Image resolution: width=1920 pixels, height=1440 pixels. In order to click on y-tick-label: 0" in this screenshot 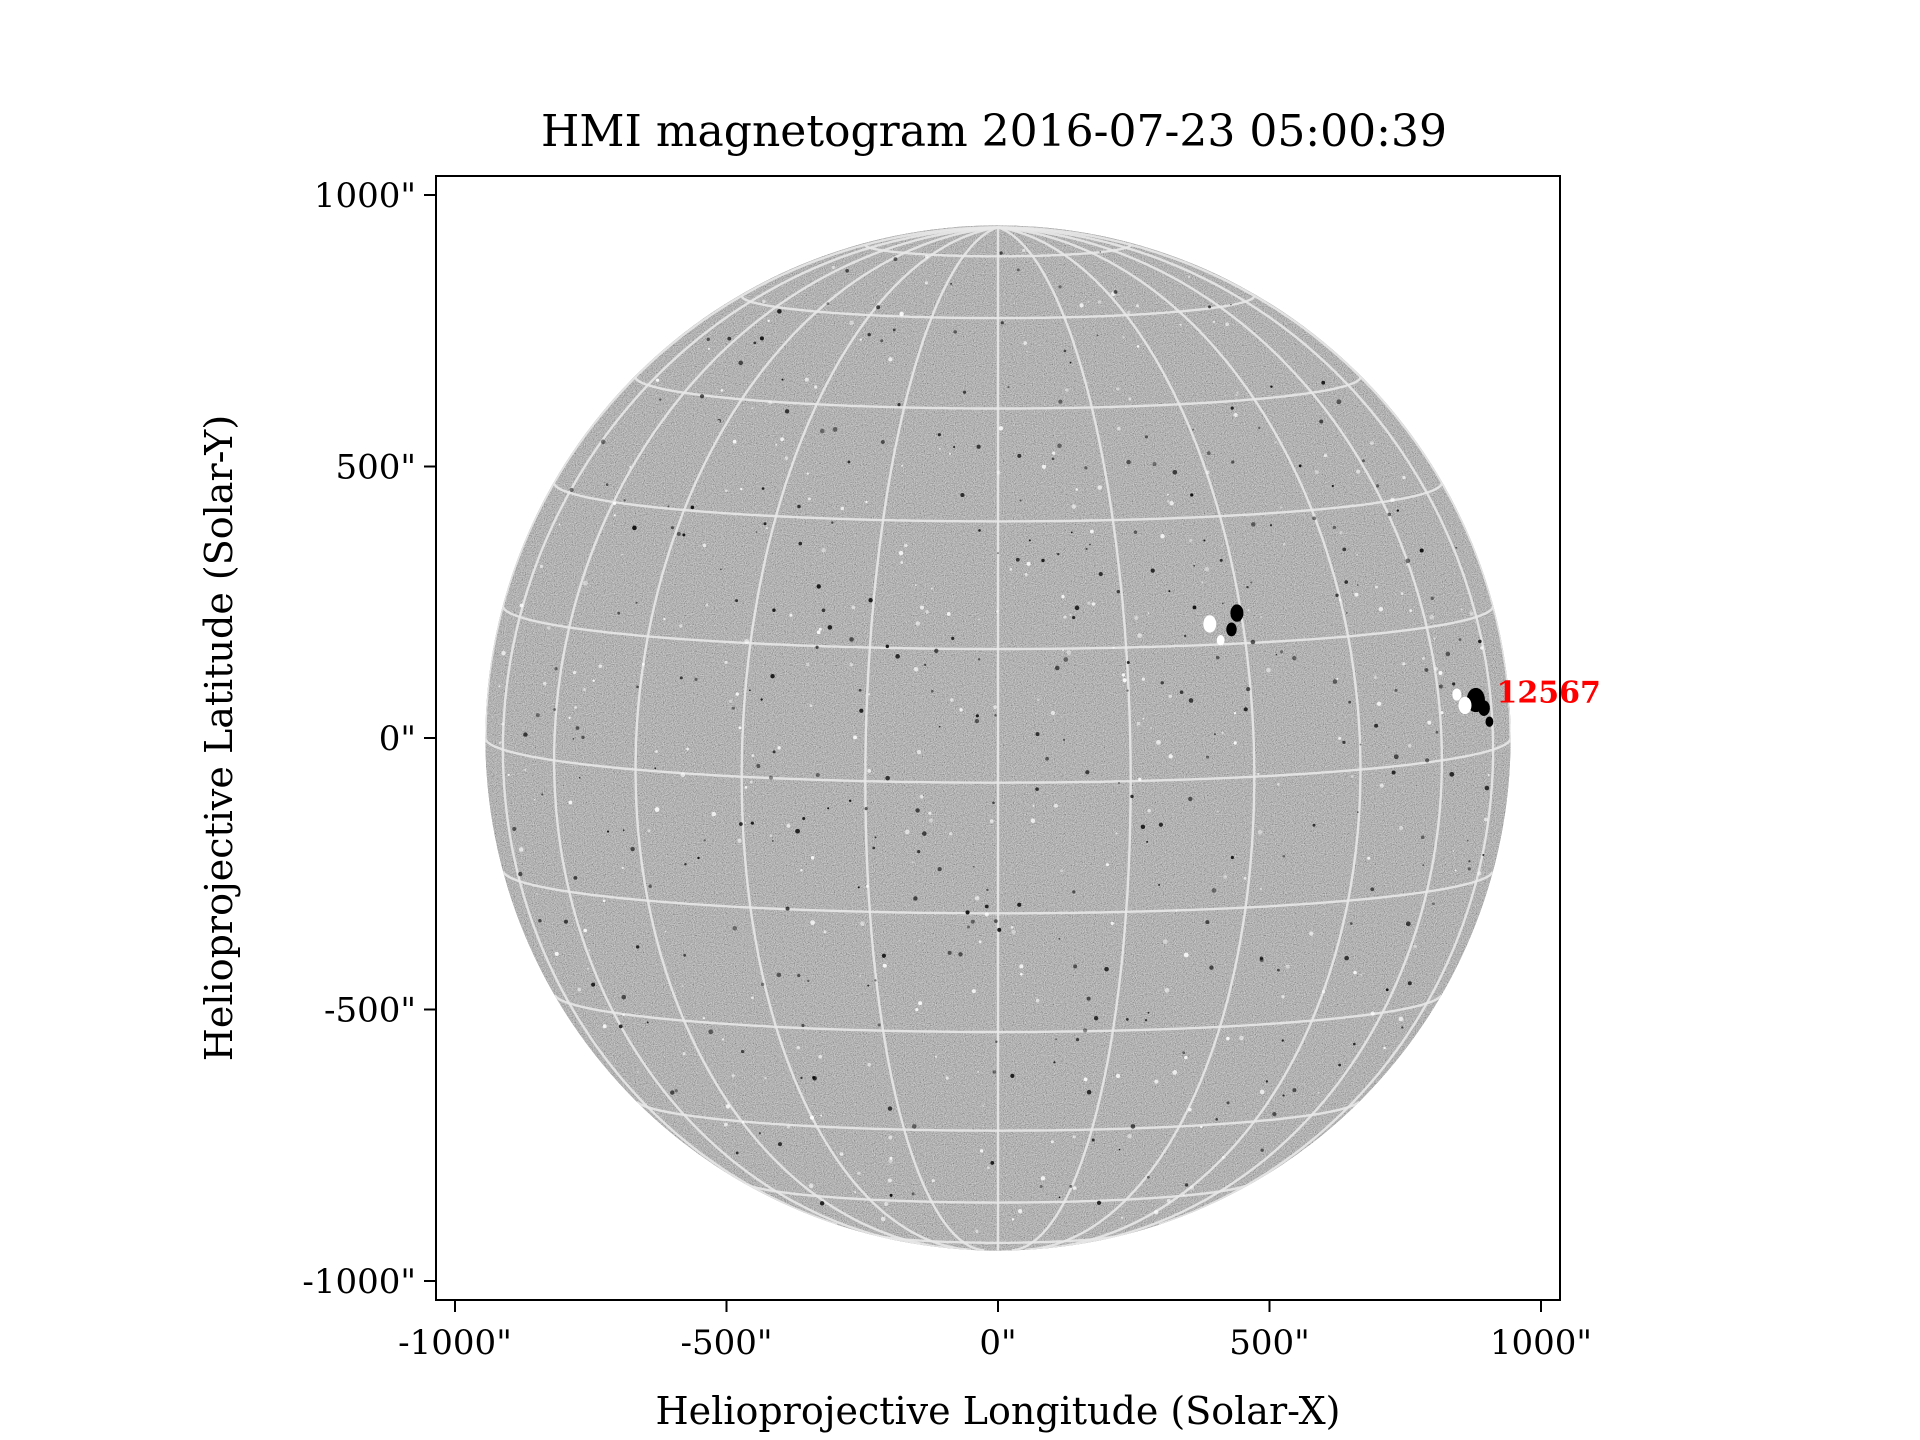, I will do `click(397, 739)`.